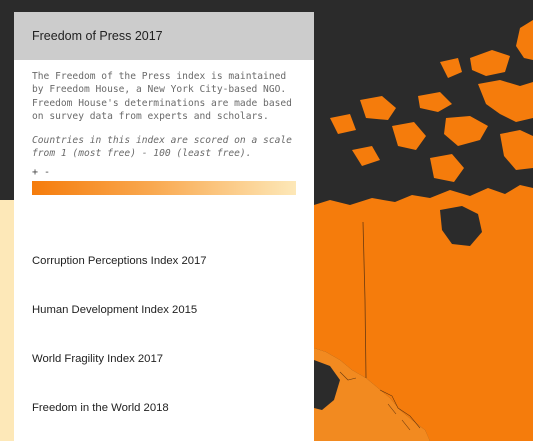 The width and height of the screenshot is (533, 441). I want to click on legend-signs: + -, so click(164, 173).